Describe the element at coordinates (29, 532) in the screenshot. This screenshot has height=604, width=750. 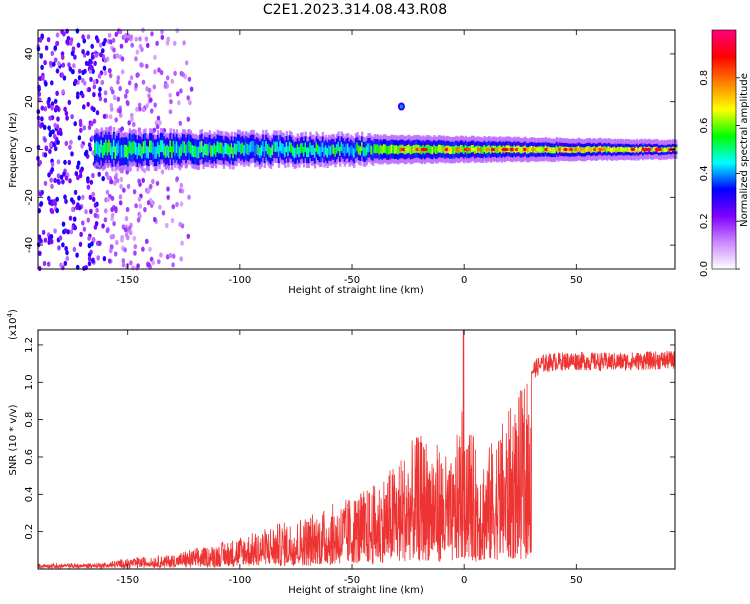
I see `y-tick-label: 0.2` at that location.